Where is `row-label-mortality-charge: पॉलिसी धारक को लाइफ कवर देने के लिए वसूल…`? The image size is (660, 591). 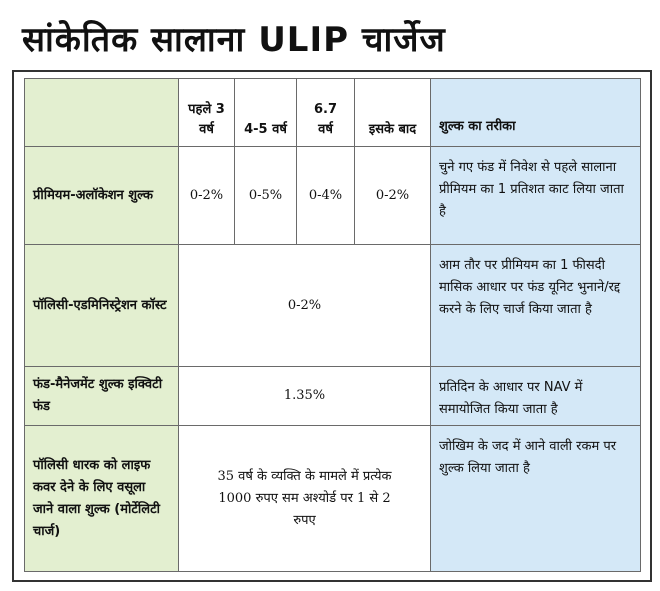 row-label-mortality-charge: पॉलिसी धारक को लाइफ कवर देने के लिए वसूल… is located at coordinates (101, 498).